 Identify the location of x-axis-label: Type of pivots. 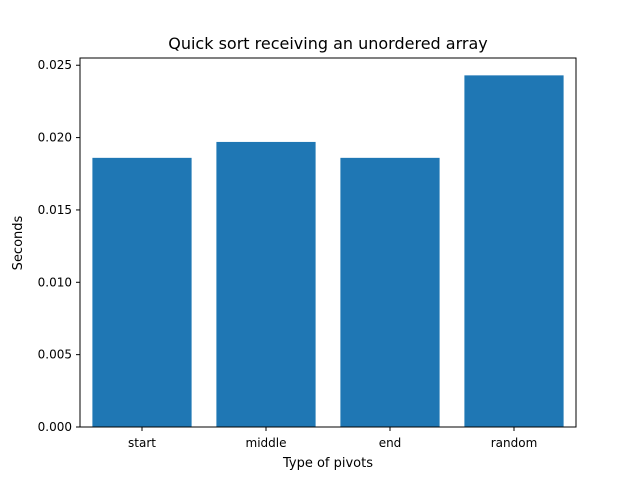
(327, 463).